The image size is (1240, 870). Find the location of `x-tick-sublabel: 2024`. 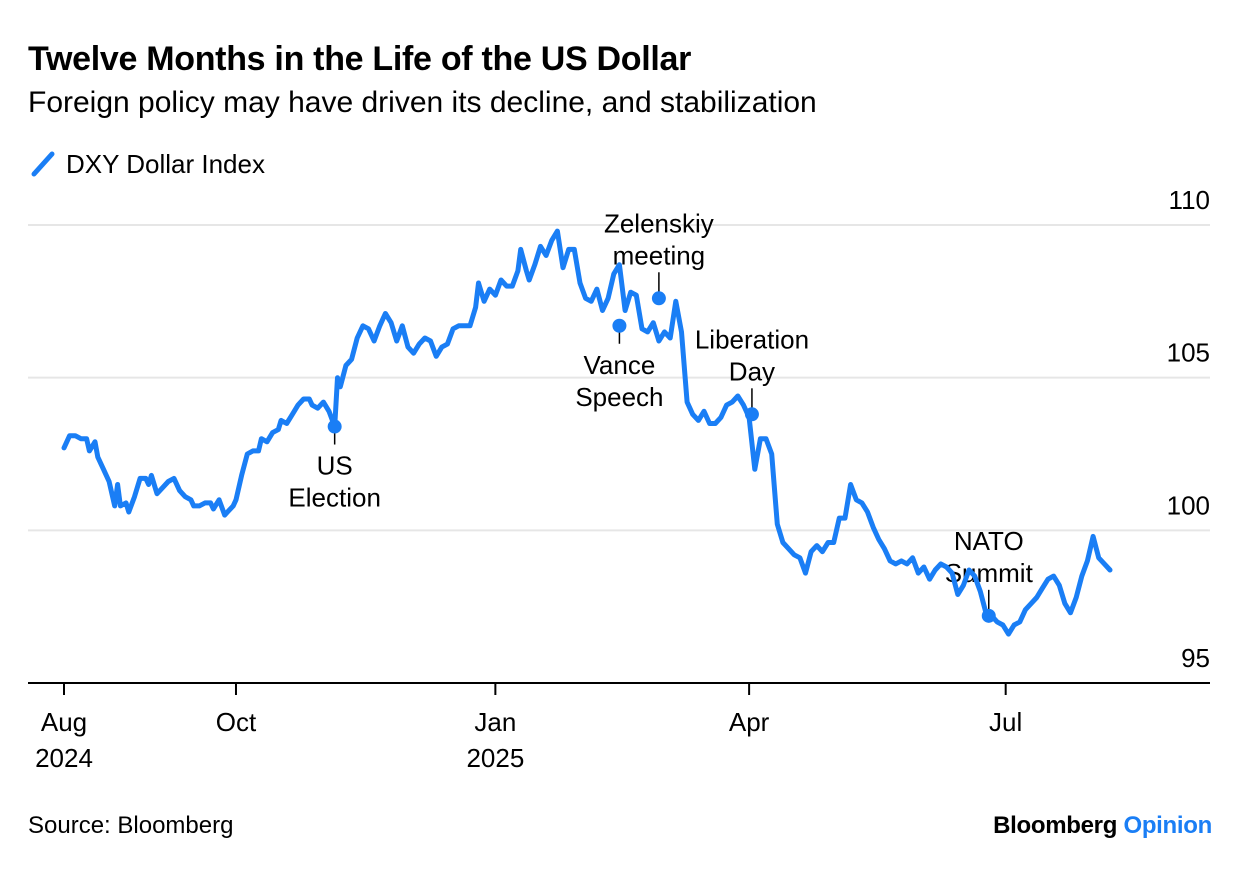

x-tick-sublabel: 2024 is located at coordinates (64, 758).